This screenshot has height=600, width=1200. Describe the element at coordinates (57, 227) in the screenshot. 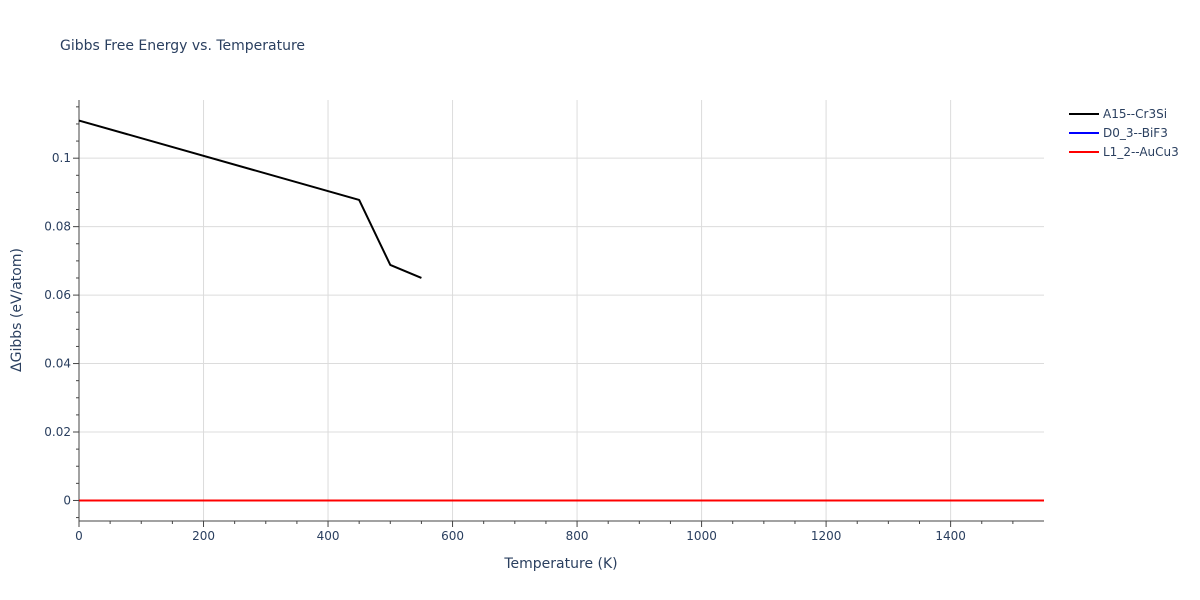

I see `y-tick-label: 0.08` at that location.